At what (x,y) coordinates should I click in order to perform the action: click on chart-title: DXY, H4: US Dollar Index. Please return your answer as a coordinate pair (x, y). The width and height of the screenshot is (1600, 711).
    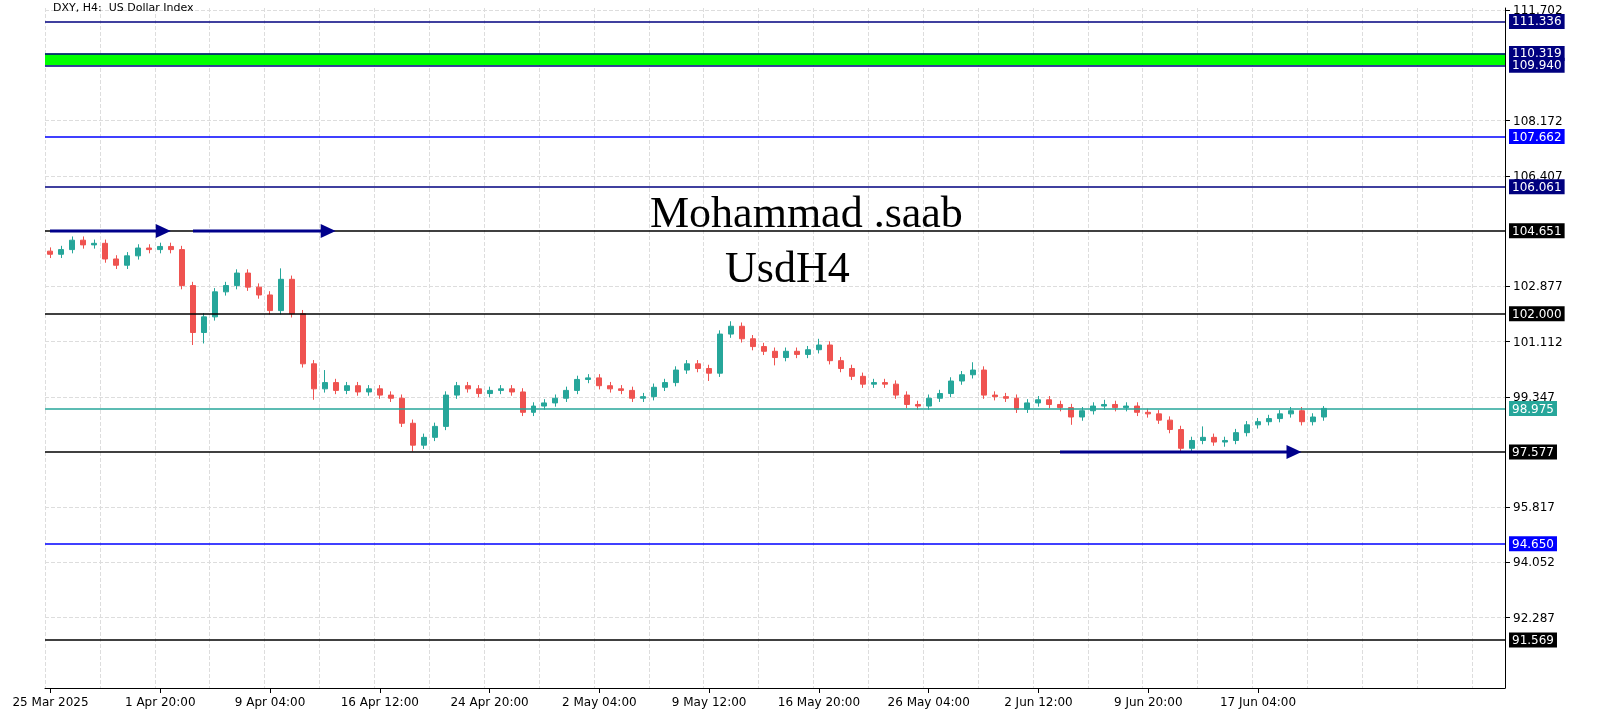
    Looking at the image, I should click on (124, 7).